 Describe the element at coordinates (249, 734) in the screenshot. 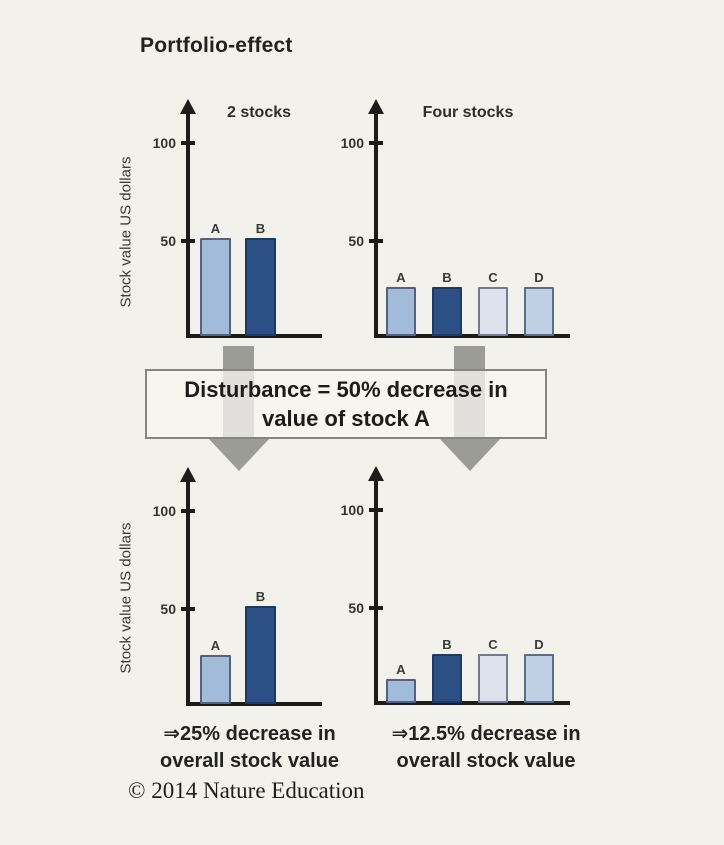

I see `annotation-left-line1: ⇒25% decrease in` at that location.